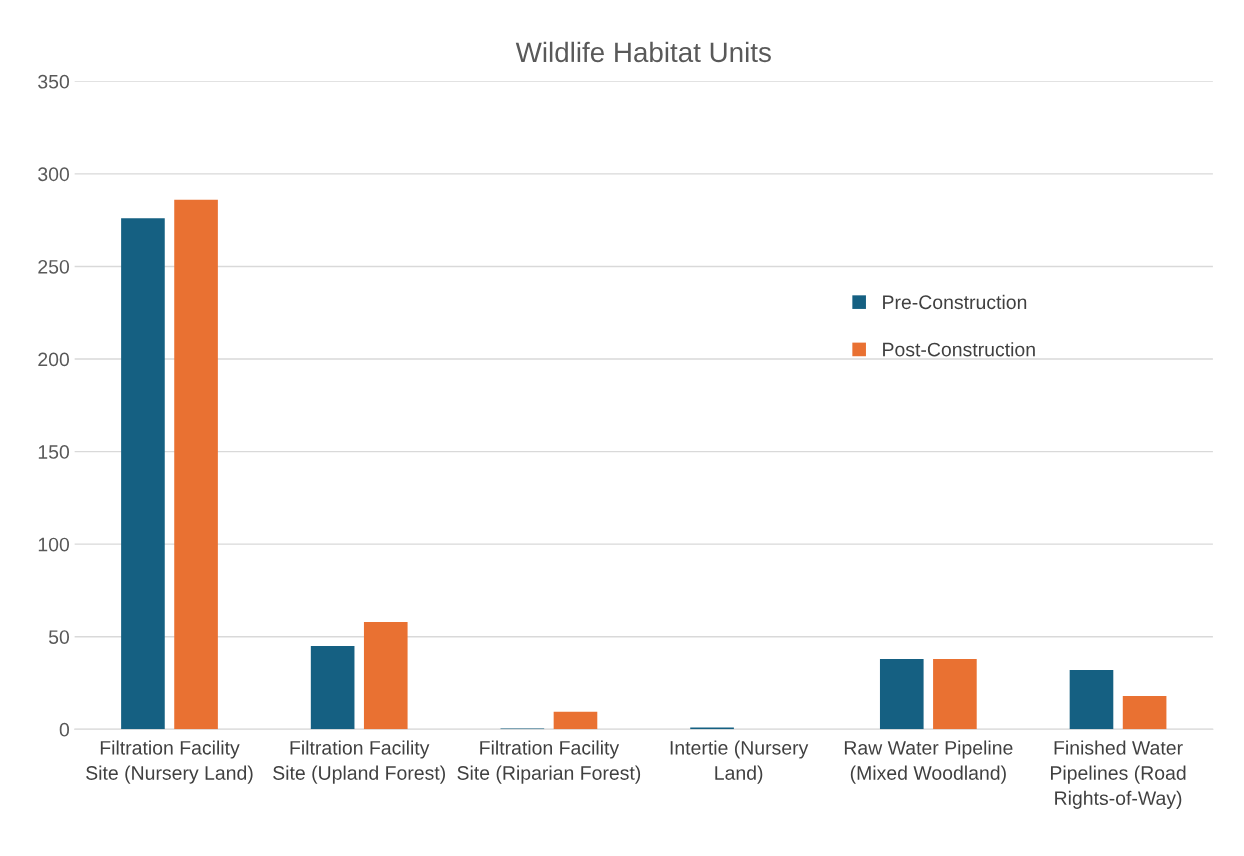  What do you see at coordinates (928, 762) in the screenshot?
I see `x-tick-label: Raw Water Pipeline (Mixed Woodland)` at bounding box center [928, 762].